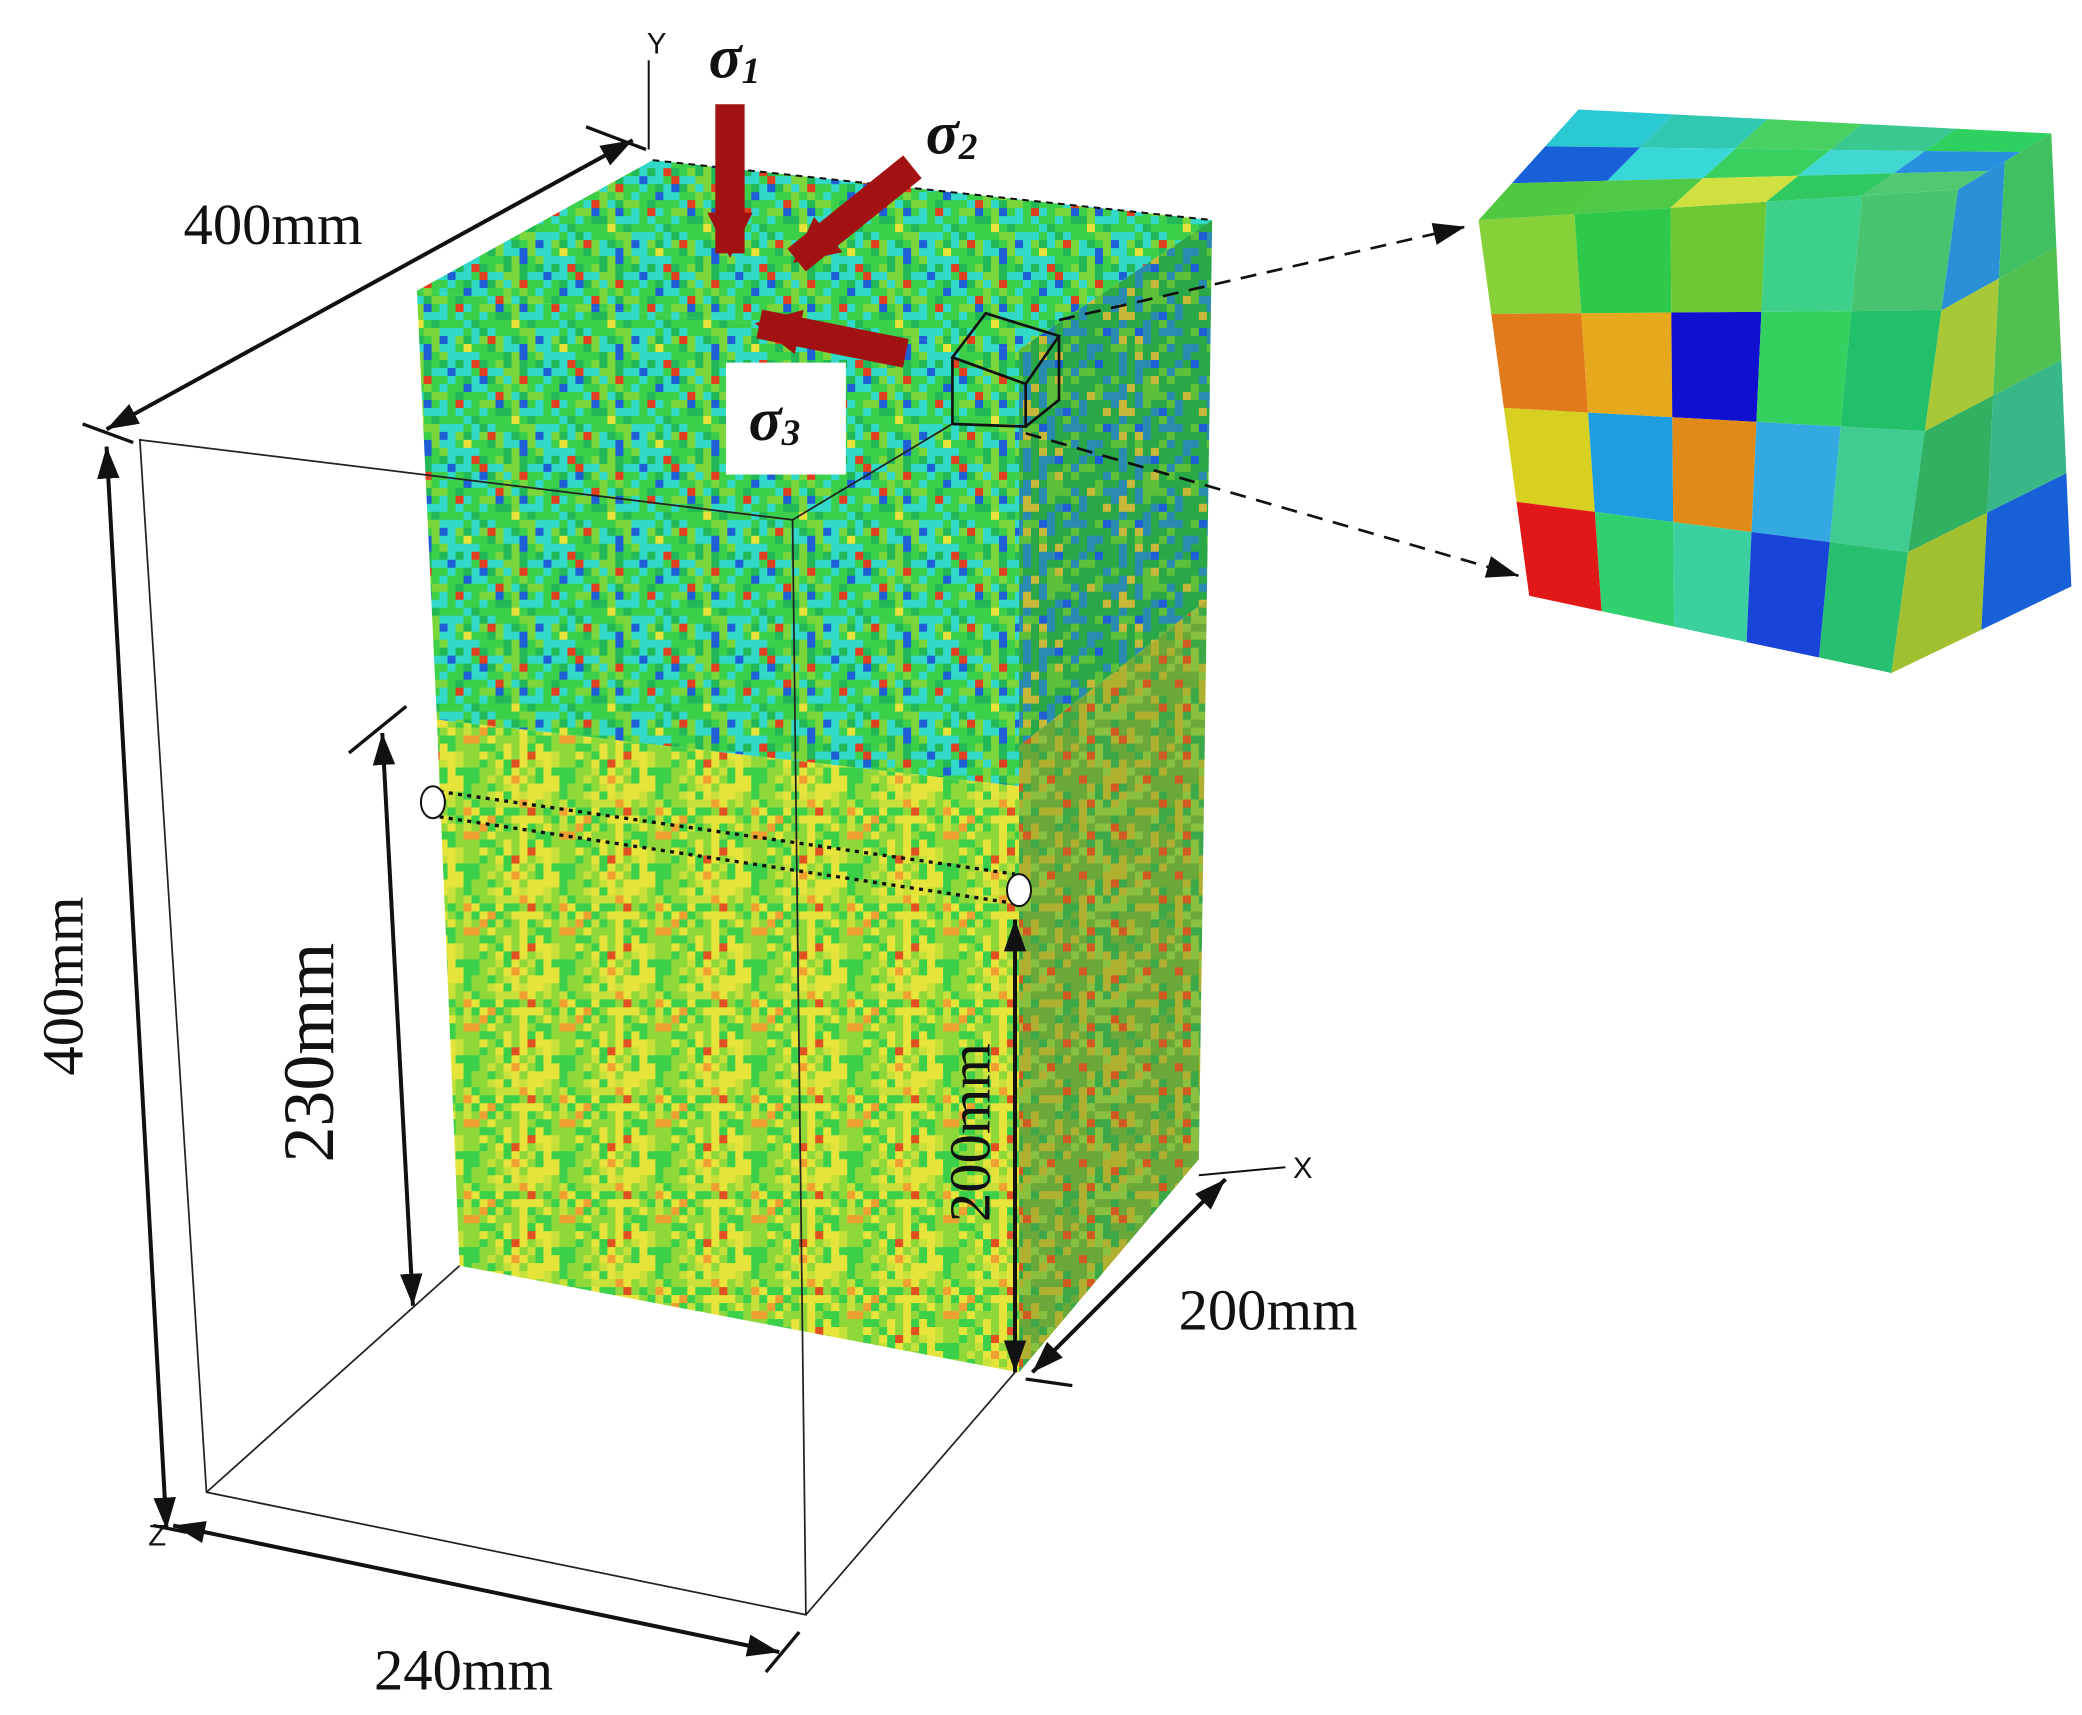 This screenshot has height=1715, width=2082. I want to click on axis-label: X, so click(1303, 1168).